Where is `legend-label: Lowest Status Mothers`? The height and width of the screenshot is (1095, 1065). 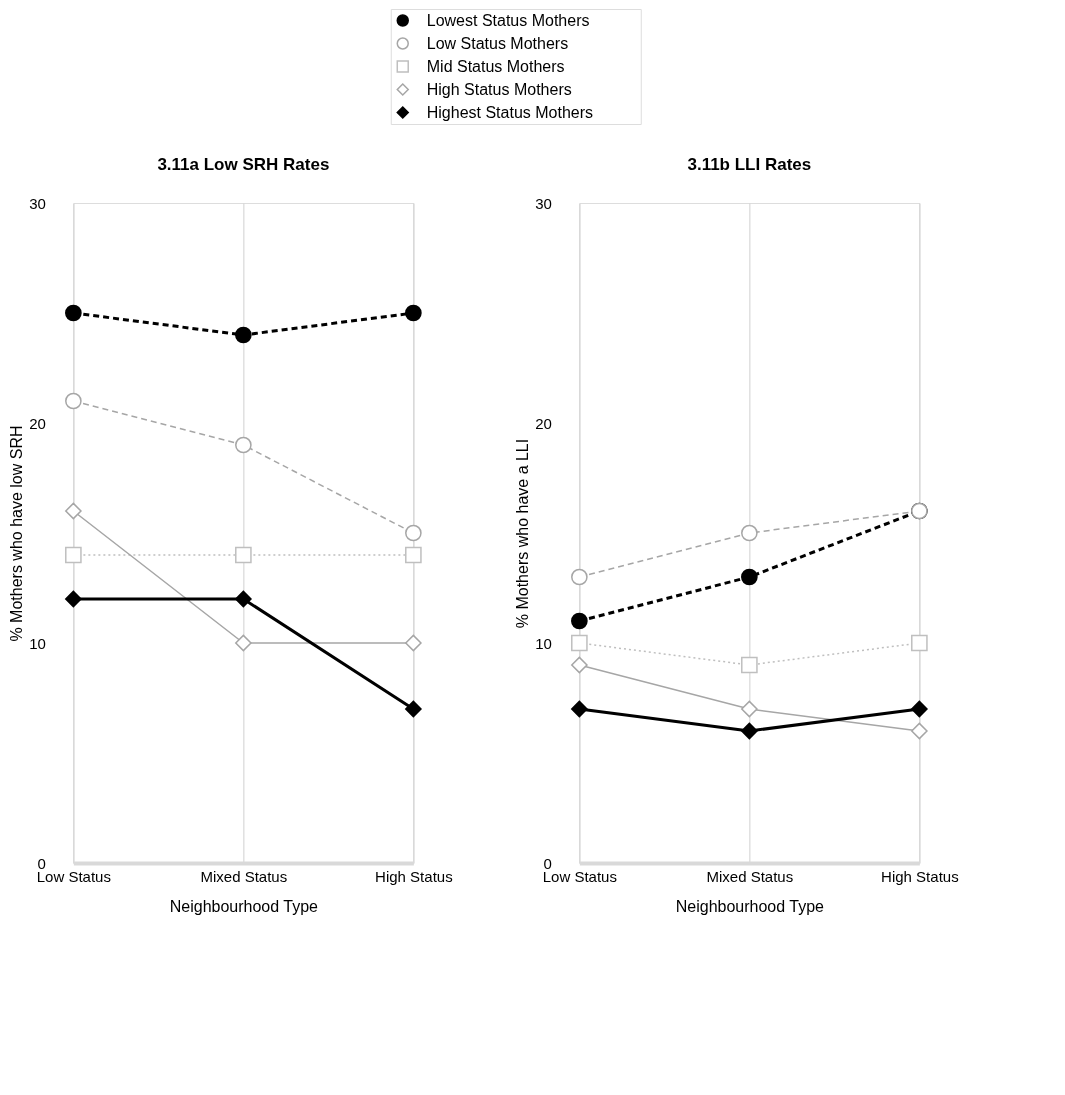 legend-label: Lowest Status Mothers is located at coordinates (508, 20).